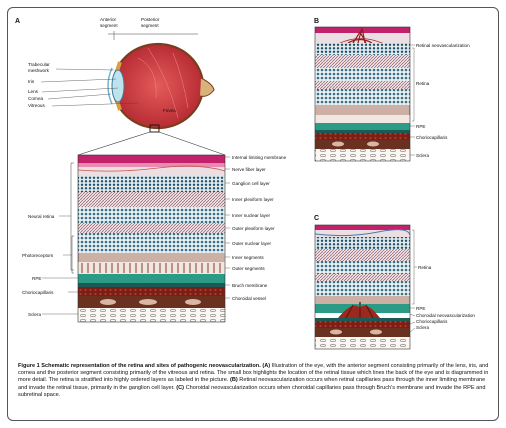 The image size is (506, 428). I want to click on cornea-label: Cornea, so click(36, 98).